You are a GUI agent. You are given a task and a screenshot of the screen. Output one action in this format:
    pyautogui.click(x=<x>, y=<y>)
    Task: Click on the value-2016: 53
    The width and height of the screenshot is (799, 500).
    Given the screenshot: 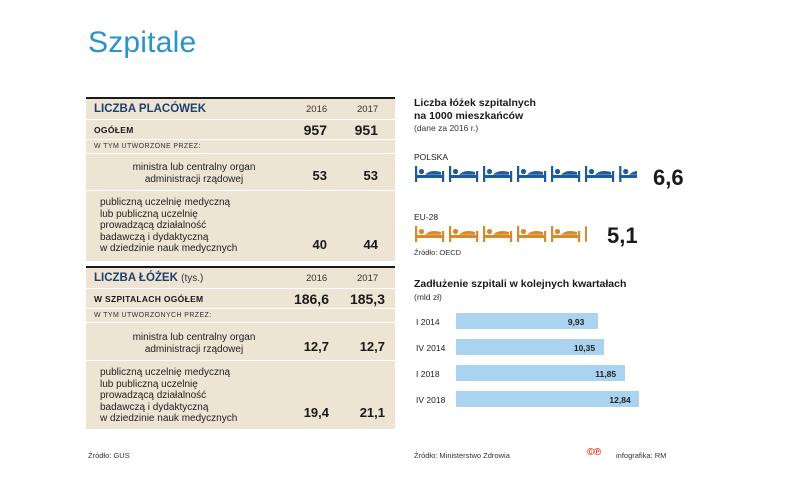 What is the action you would take?
    pyautogui.click(x=319, y=175)
    